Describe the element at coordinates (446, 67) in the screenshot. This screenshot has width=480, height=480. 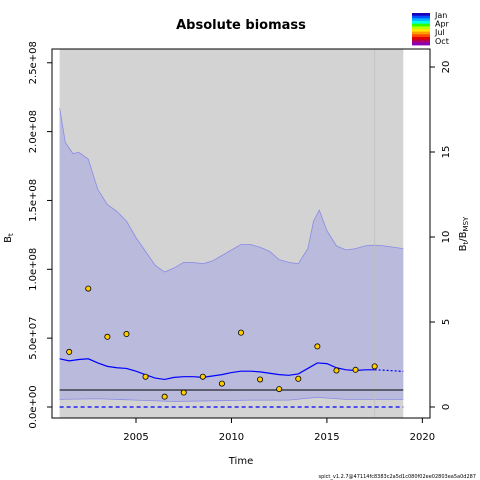
I see `y-right-tick-label: 20` at that location.